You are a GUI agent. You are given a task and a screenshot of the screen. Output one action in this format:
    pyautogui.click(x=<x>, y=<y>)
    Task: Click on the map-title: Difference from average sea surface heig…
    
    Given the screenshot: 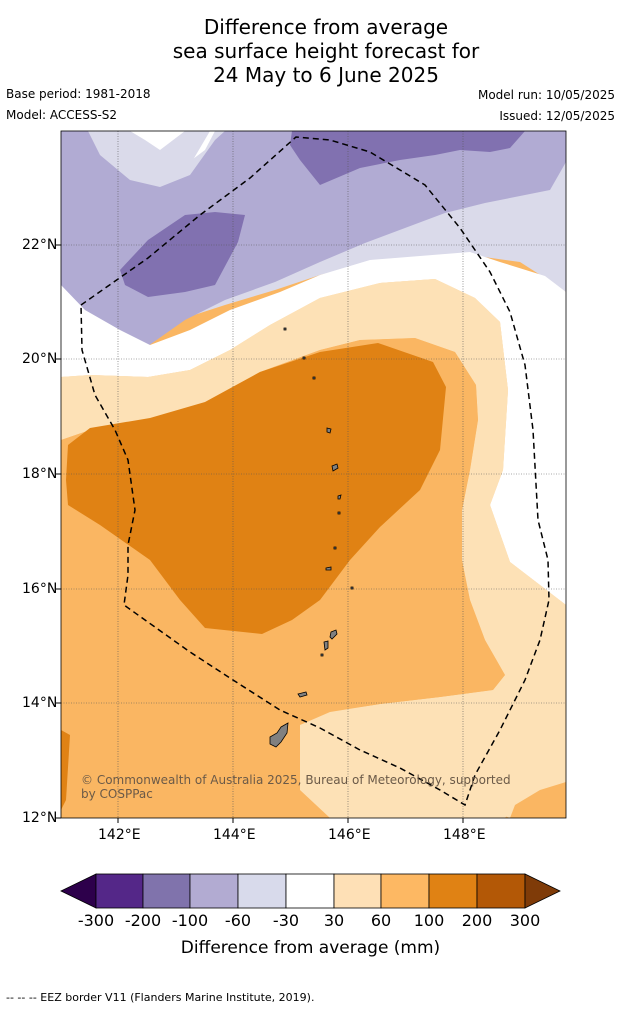 What is the action you would take?
    pyautogui.click(x=310, y=51)
    